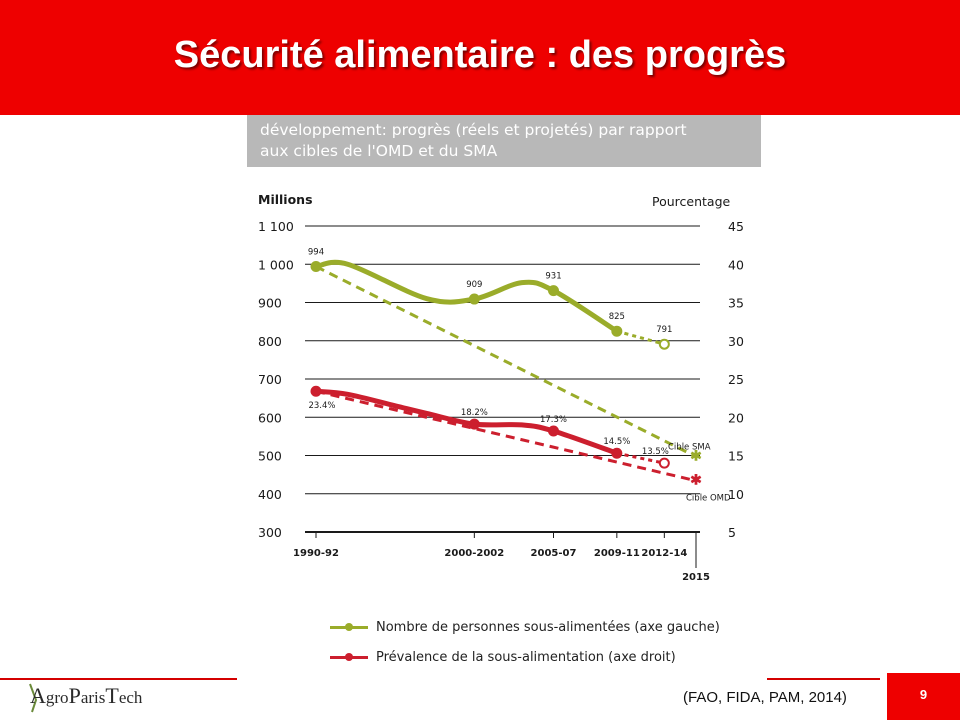 The width and height of the screenshot is (960, 720). I want to click on data-label: 825, so click(617, 317).